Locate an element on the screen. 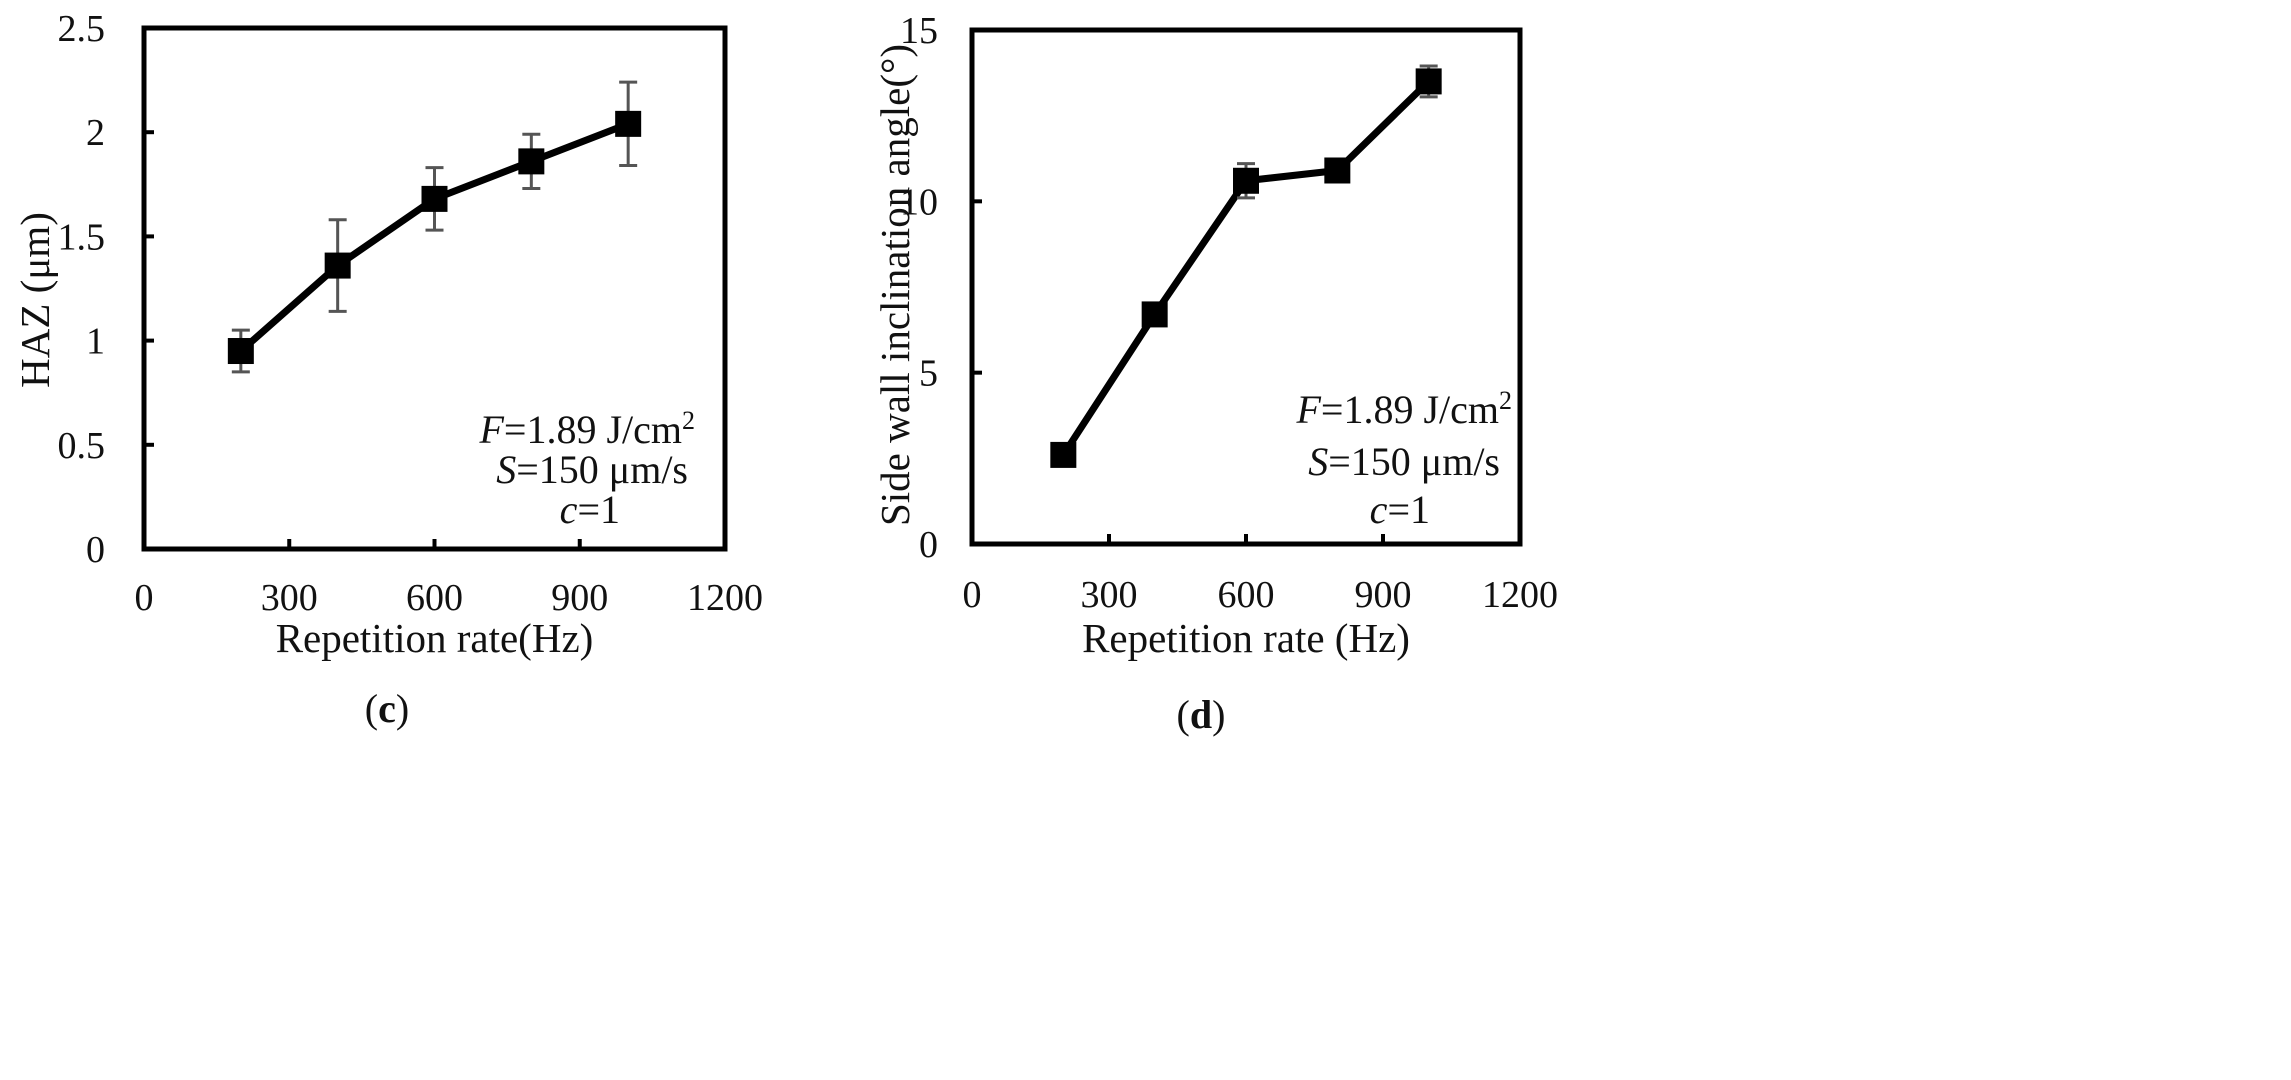  panel-label: (c) is located at coordinates (387, 708).